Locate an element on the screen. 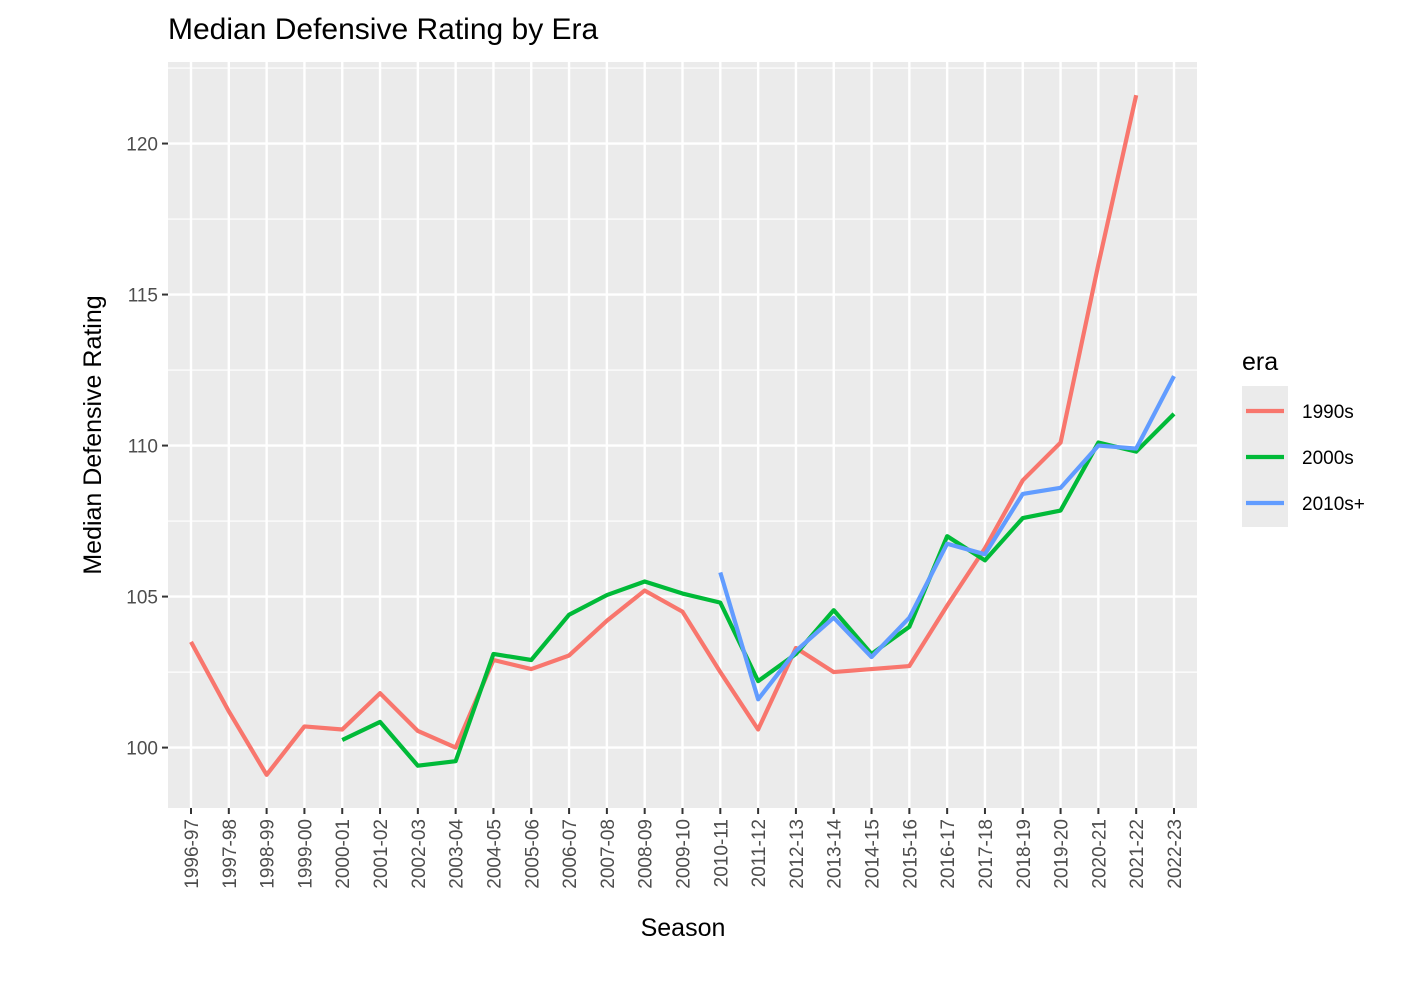 Image resolution: width=1424 pixels, height=992 pixels. y-tick-label: 120 is located at coordinates (142, 145).